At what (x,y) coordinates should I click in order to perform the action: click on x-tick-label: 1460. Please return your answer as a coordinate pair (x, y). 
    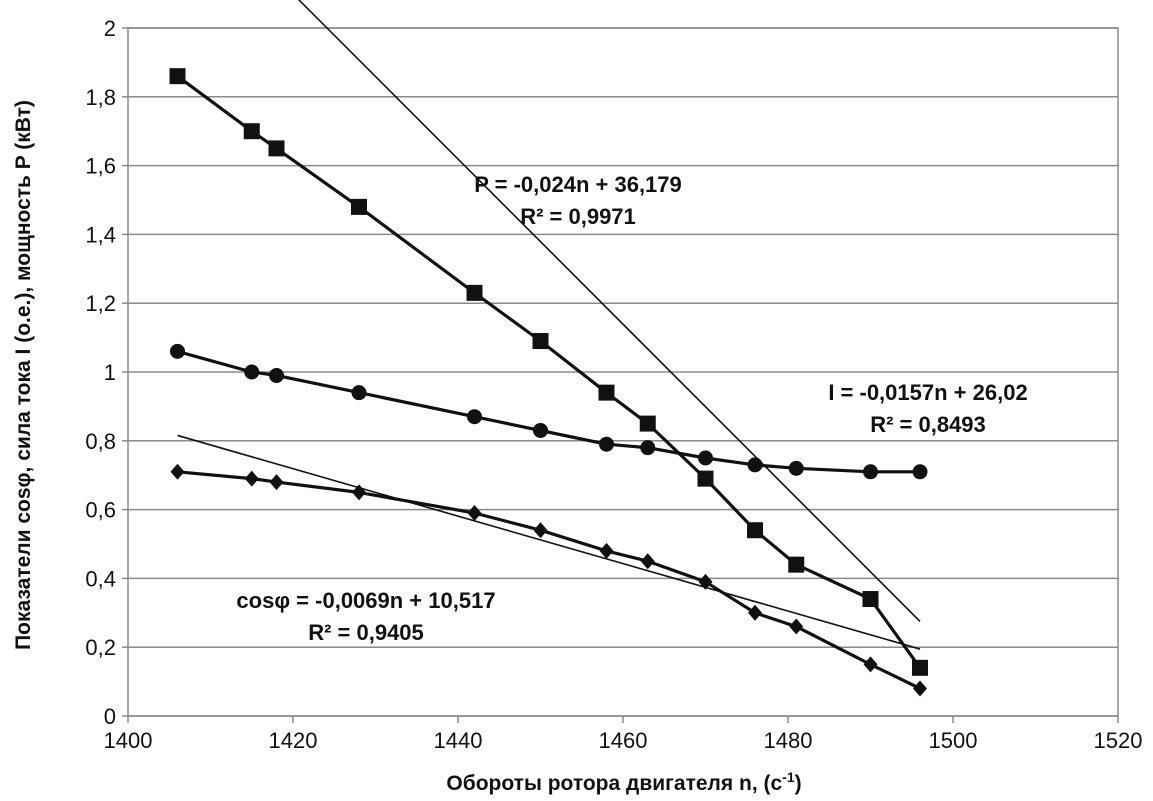
    Looking at the image, I should click on (623, 740).